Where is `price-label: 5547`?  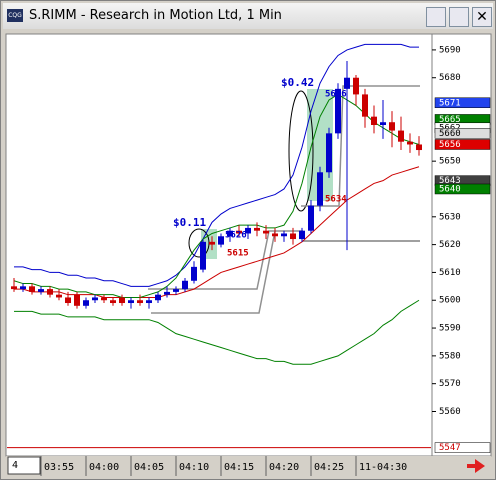
price-label: 5547 is located at coordinates (450, 448).